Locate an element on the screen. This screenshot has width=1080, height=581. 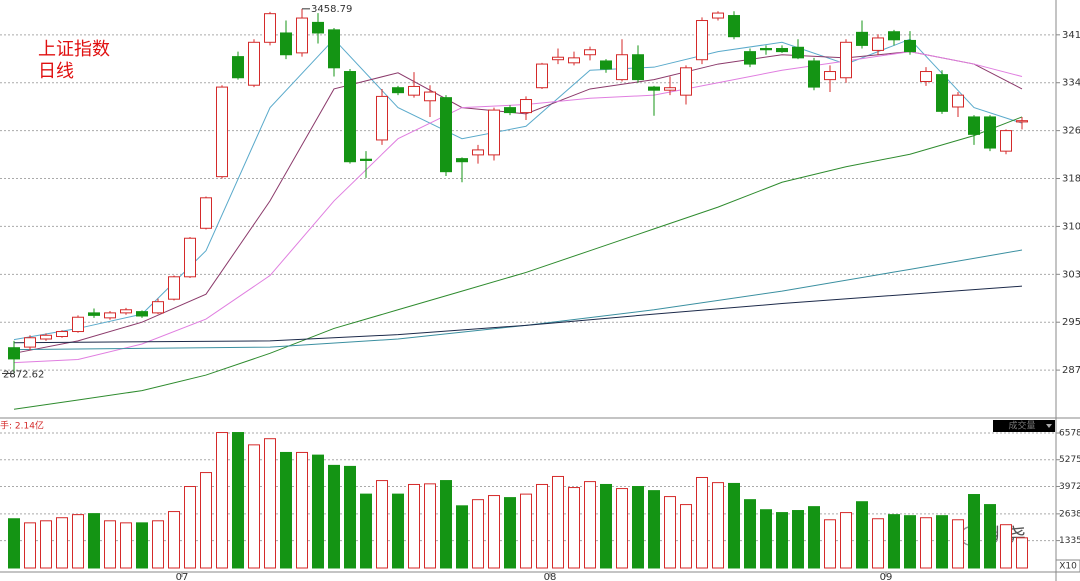
y-tick-label: 3109 is located at coordinates (1071, 226).